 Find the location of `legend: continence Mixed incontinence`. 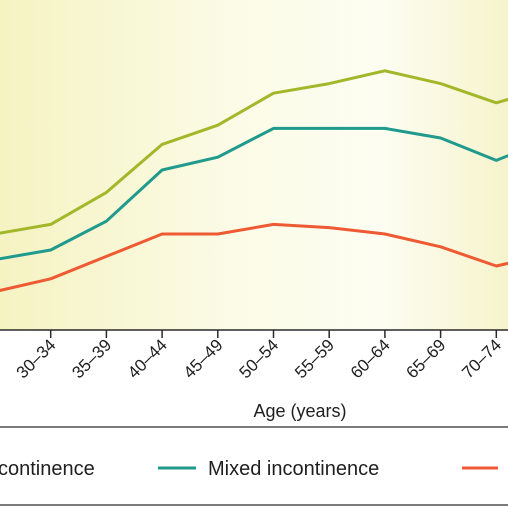

legend: continence Mixed incontinence is located at coordinates (249, 469).